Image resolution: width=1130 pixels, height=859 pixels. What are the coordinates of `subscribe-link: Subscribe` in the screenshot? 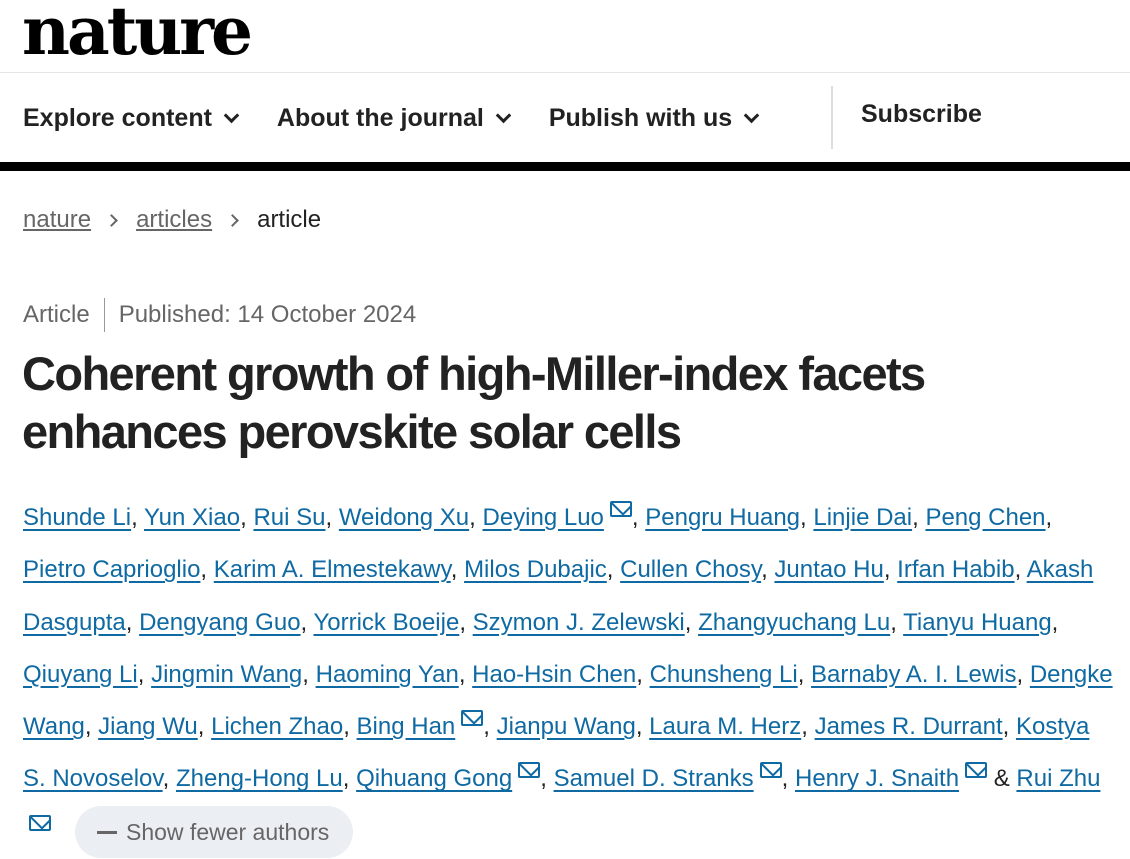 It's located at (921, 114).